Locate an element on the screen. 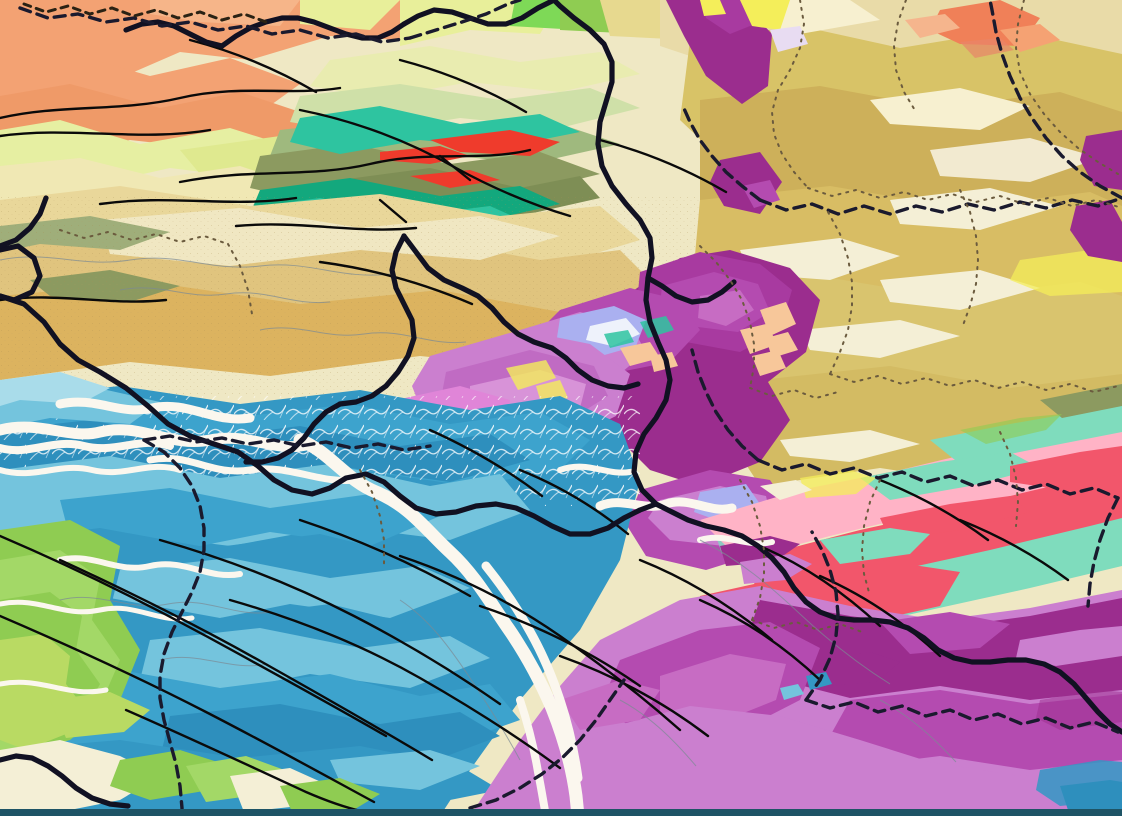 The height and width of the screenshot is (816, 1122). layer-top-dotted-boundary is located at coordinates (145, 13).